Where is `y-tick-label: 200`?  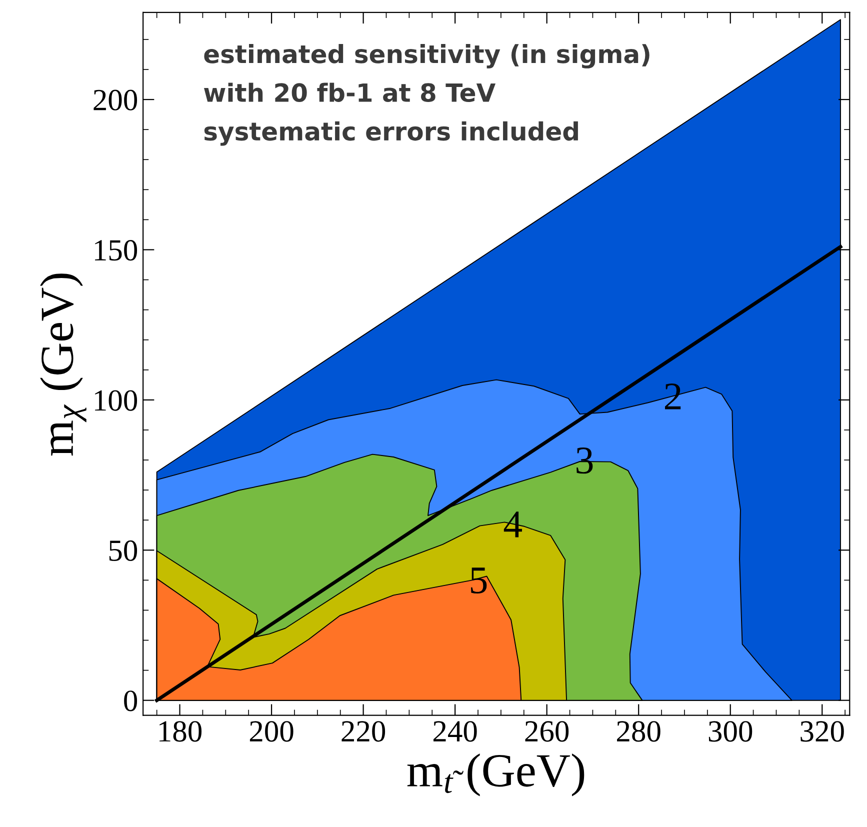 y-tick-label: 200 is located at coordinates (116, 100).